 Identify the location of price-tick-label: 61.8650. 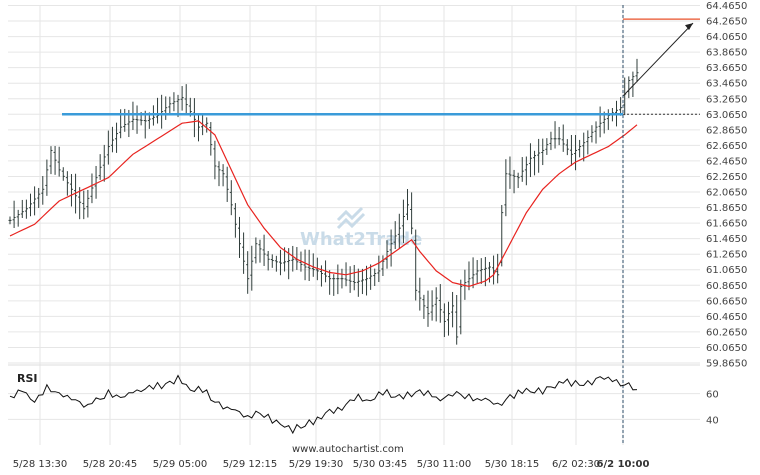
(726, 208).